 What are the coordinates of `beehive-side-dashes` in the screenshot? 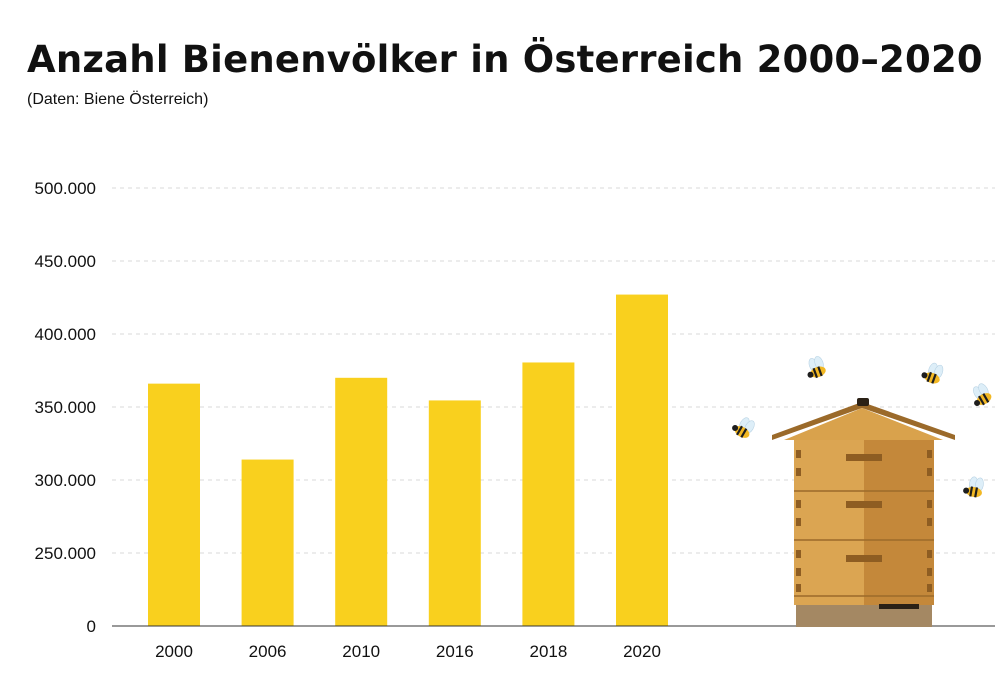 It's located at (864, 521).